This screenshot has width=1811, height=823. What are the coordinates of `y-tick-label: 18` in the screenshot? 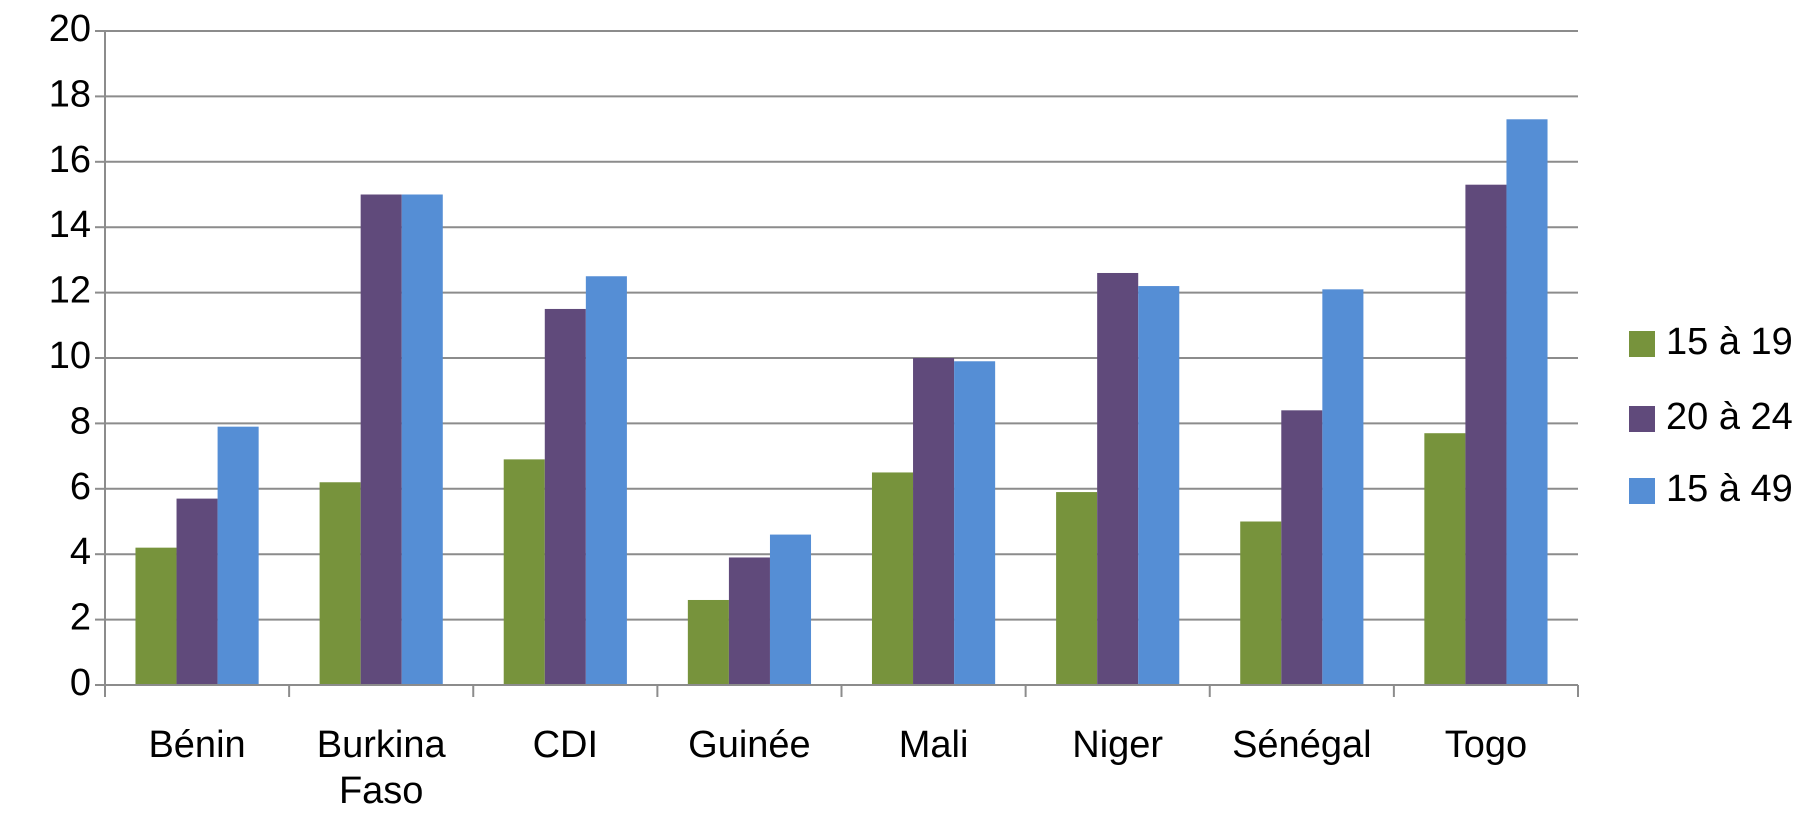 It's located at (70, 94).